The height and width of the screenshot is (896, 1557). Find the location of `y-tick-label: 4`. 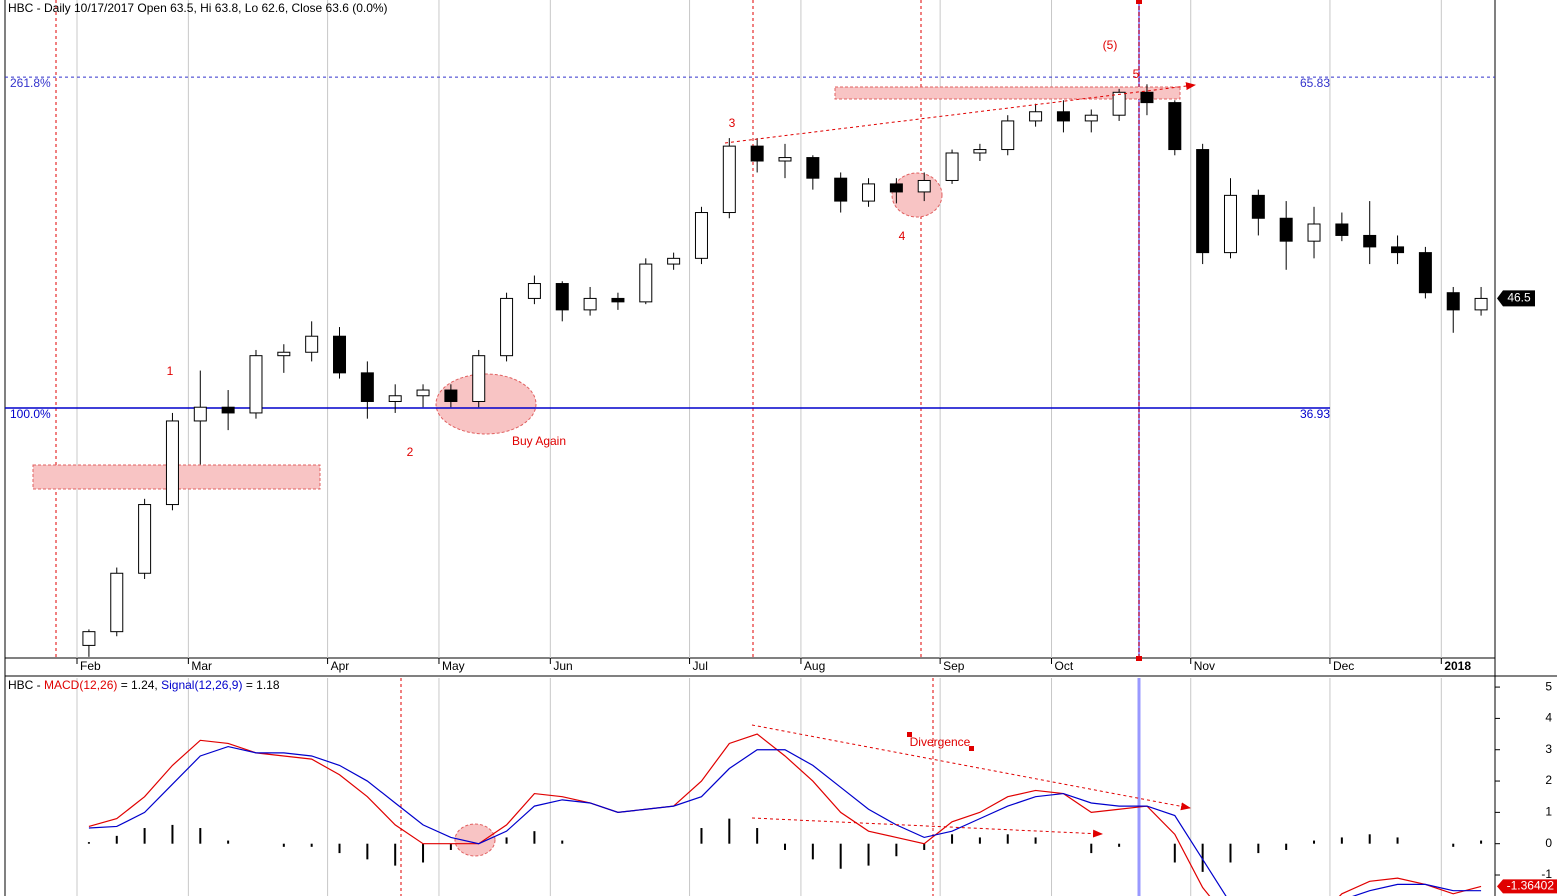

y-tick-label: 4 is located at coordinates (1548, 718).